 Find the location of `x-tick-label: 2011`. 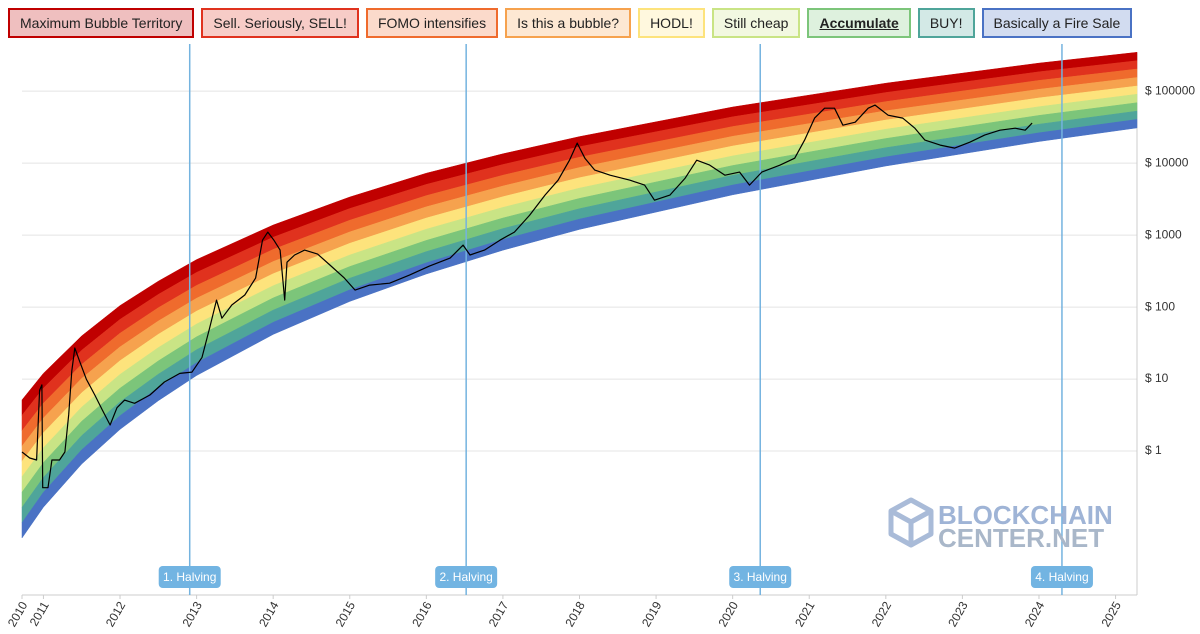

x-tick-label: 2011 is located at coordinates (39, 614).